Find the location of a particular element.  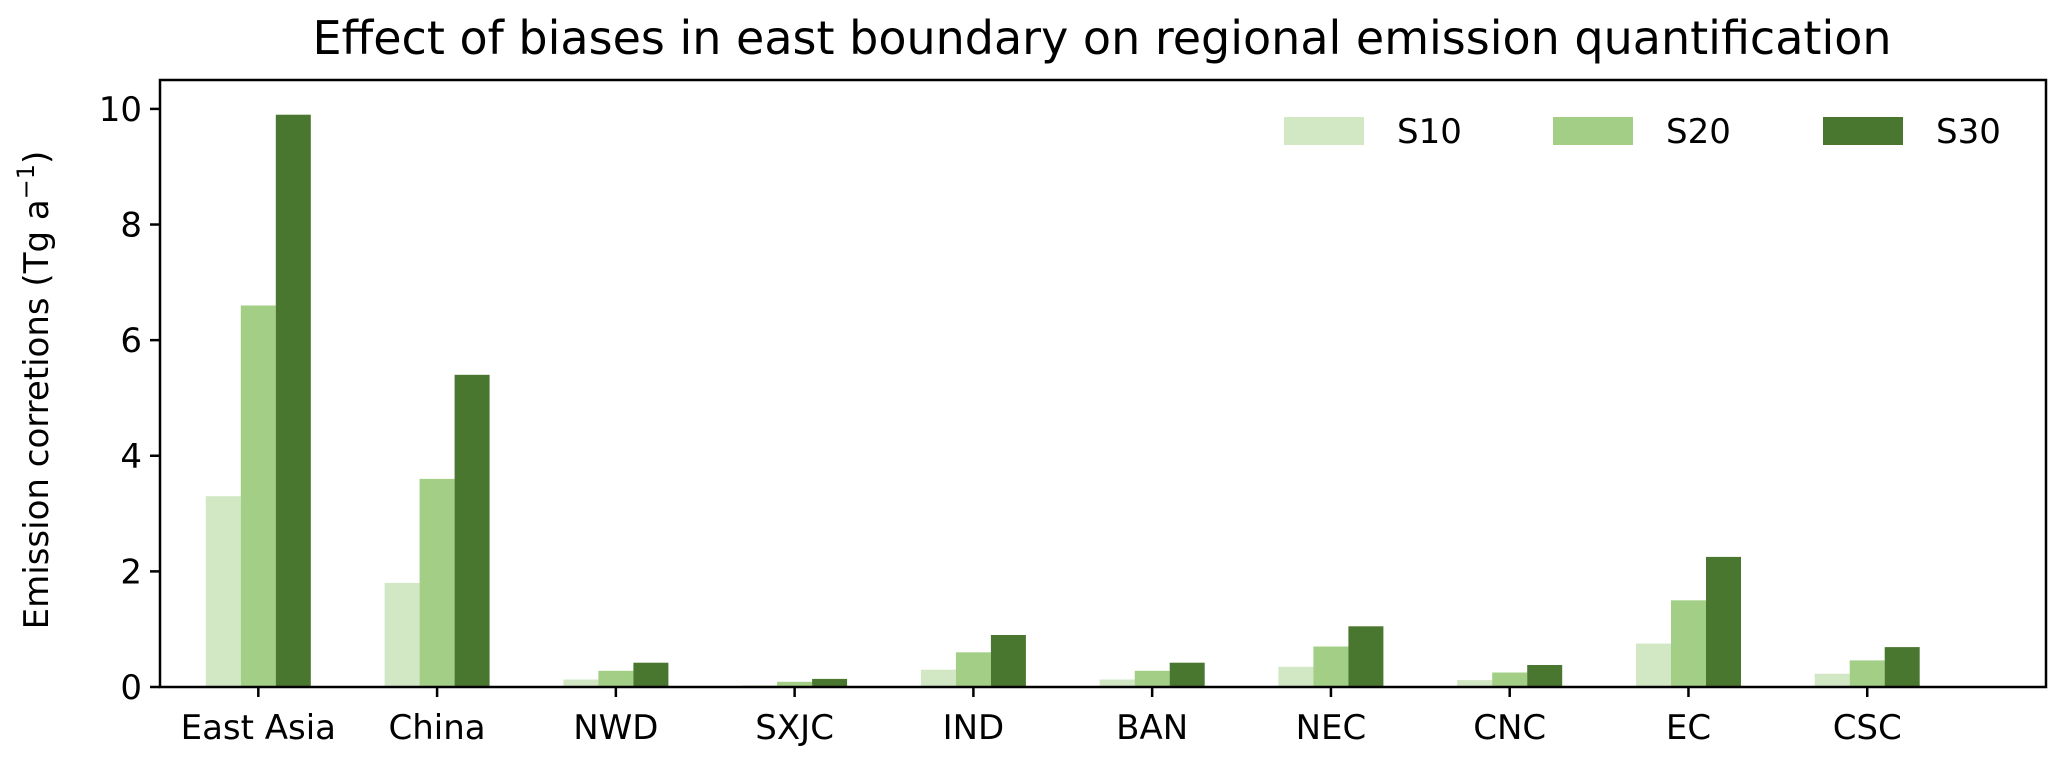

legend-swatch-s10 is located at coordinates (1324, 131).